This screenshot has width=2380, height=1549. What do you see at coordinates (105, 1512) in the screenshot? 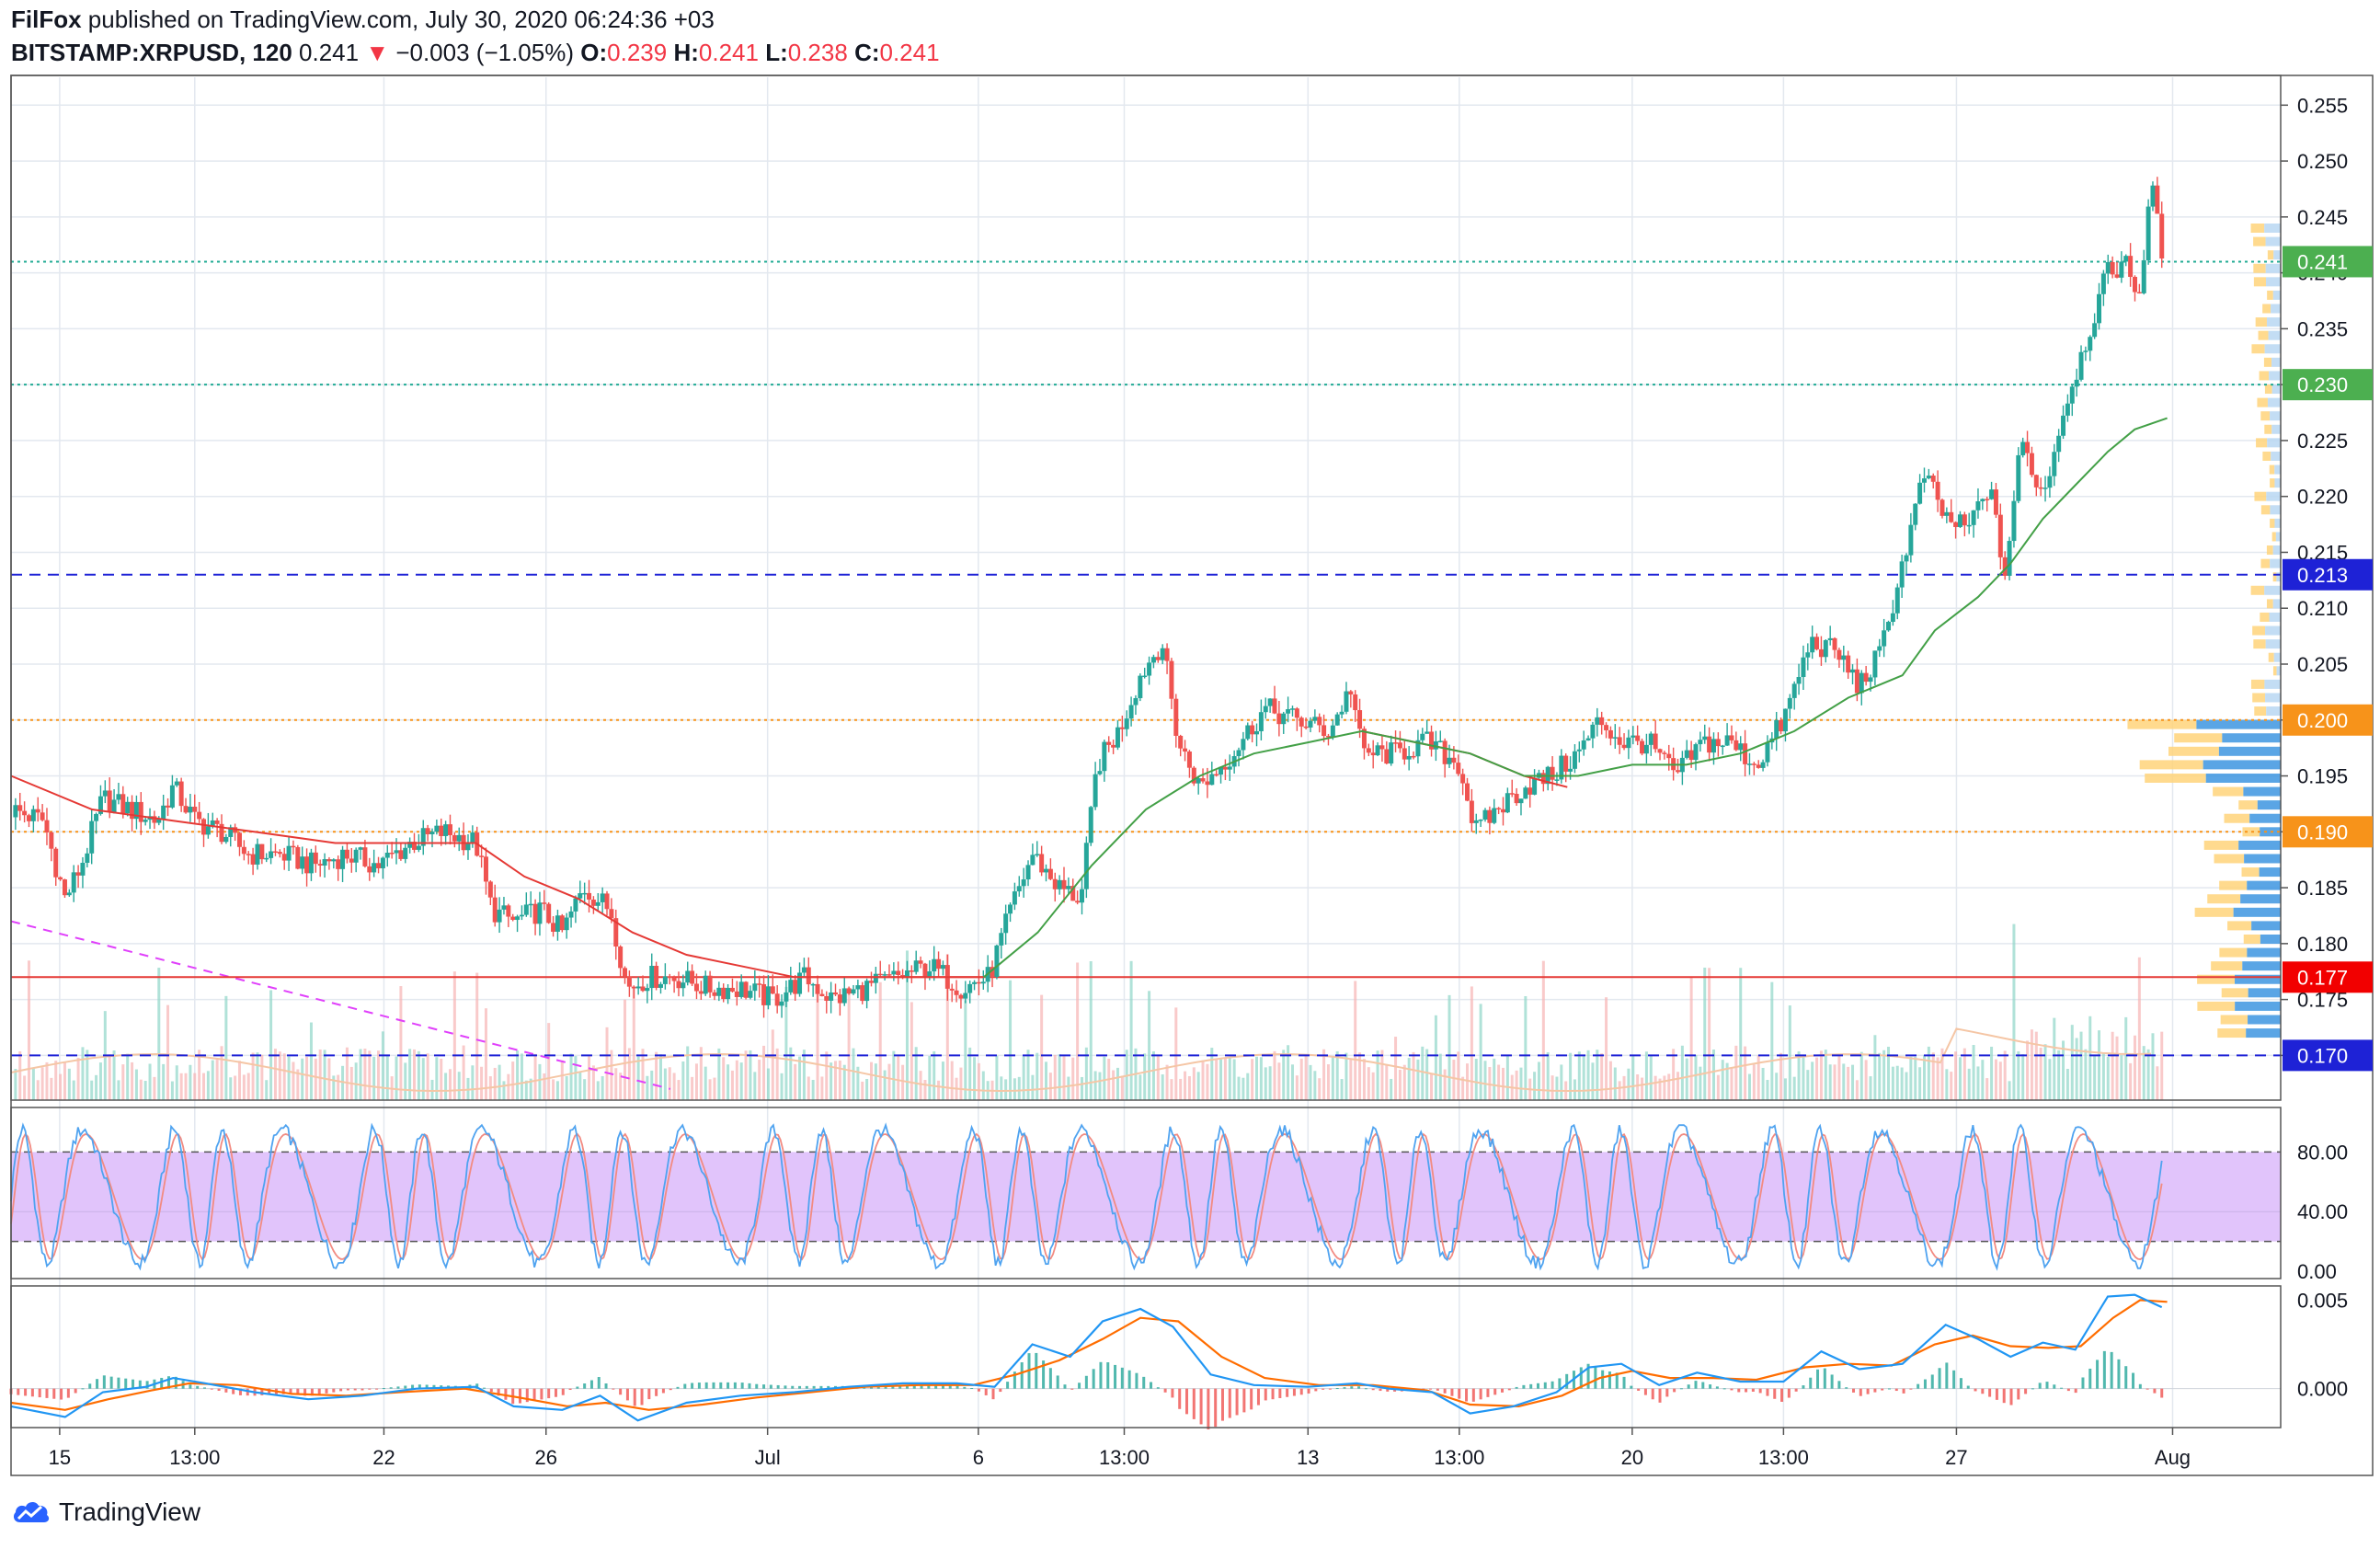
I see `tradingview-brand: TradingView` at bounding box center [105, 1512].